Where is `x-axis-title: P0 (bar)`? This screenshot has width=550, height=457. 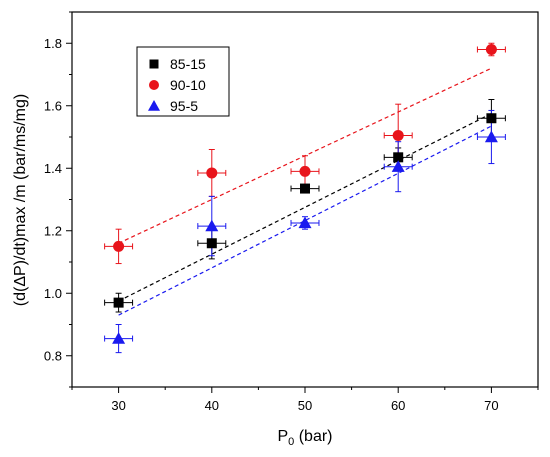
x-axis-title: P0 (bar) is located at coordinates (304, 438).